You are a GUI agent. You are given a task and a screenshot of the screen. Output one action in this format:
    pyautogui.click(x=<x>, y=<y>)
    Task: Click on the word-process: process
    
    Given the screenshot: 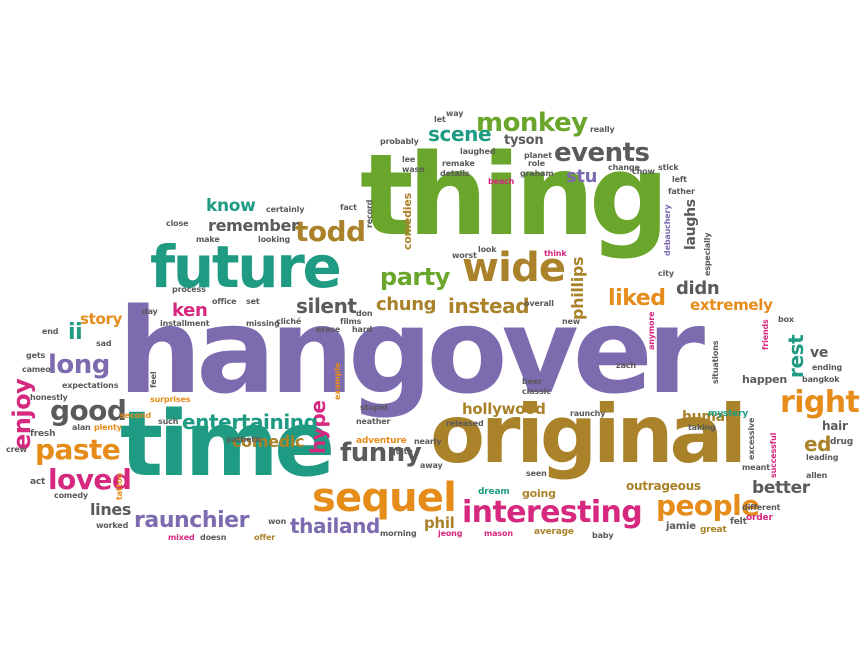 What is the action you would take?
    pyautogui.click(x=189, y=289)
    